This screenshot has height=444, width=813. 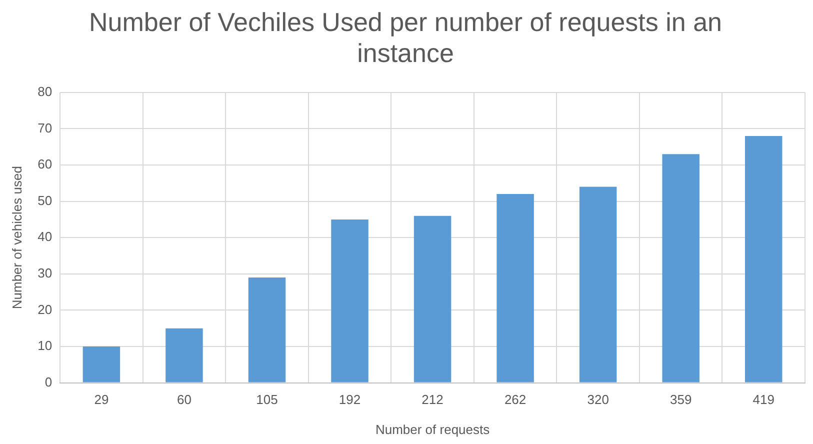 What do you see at coordinates (184, 400) in the screenshot?
I see `x-tick-label: 60` at bounding box center [184, 400].